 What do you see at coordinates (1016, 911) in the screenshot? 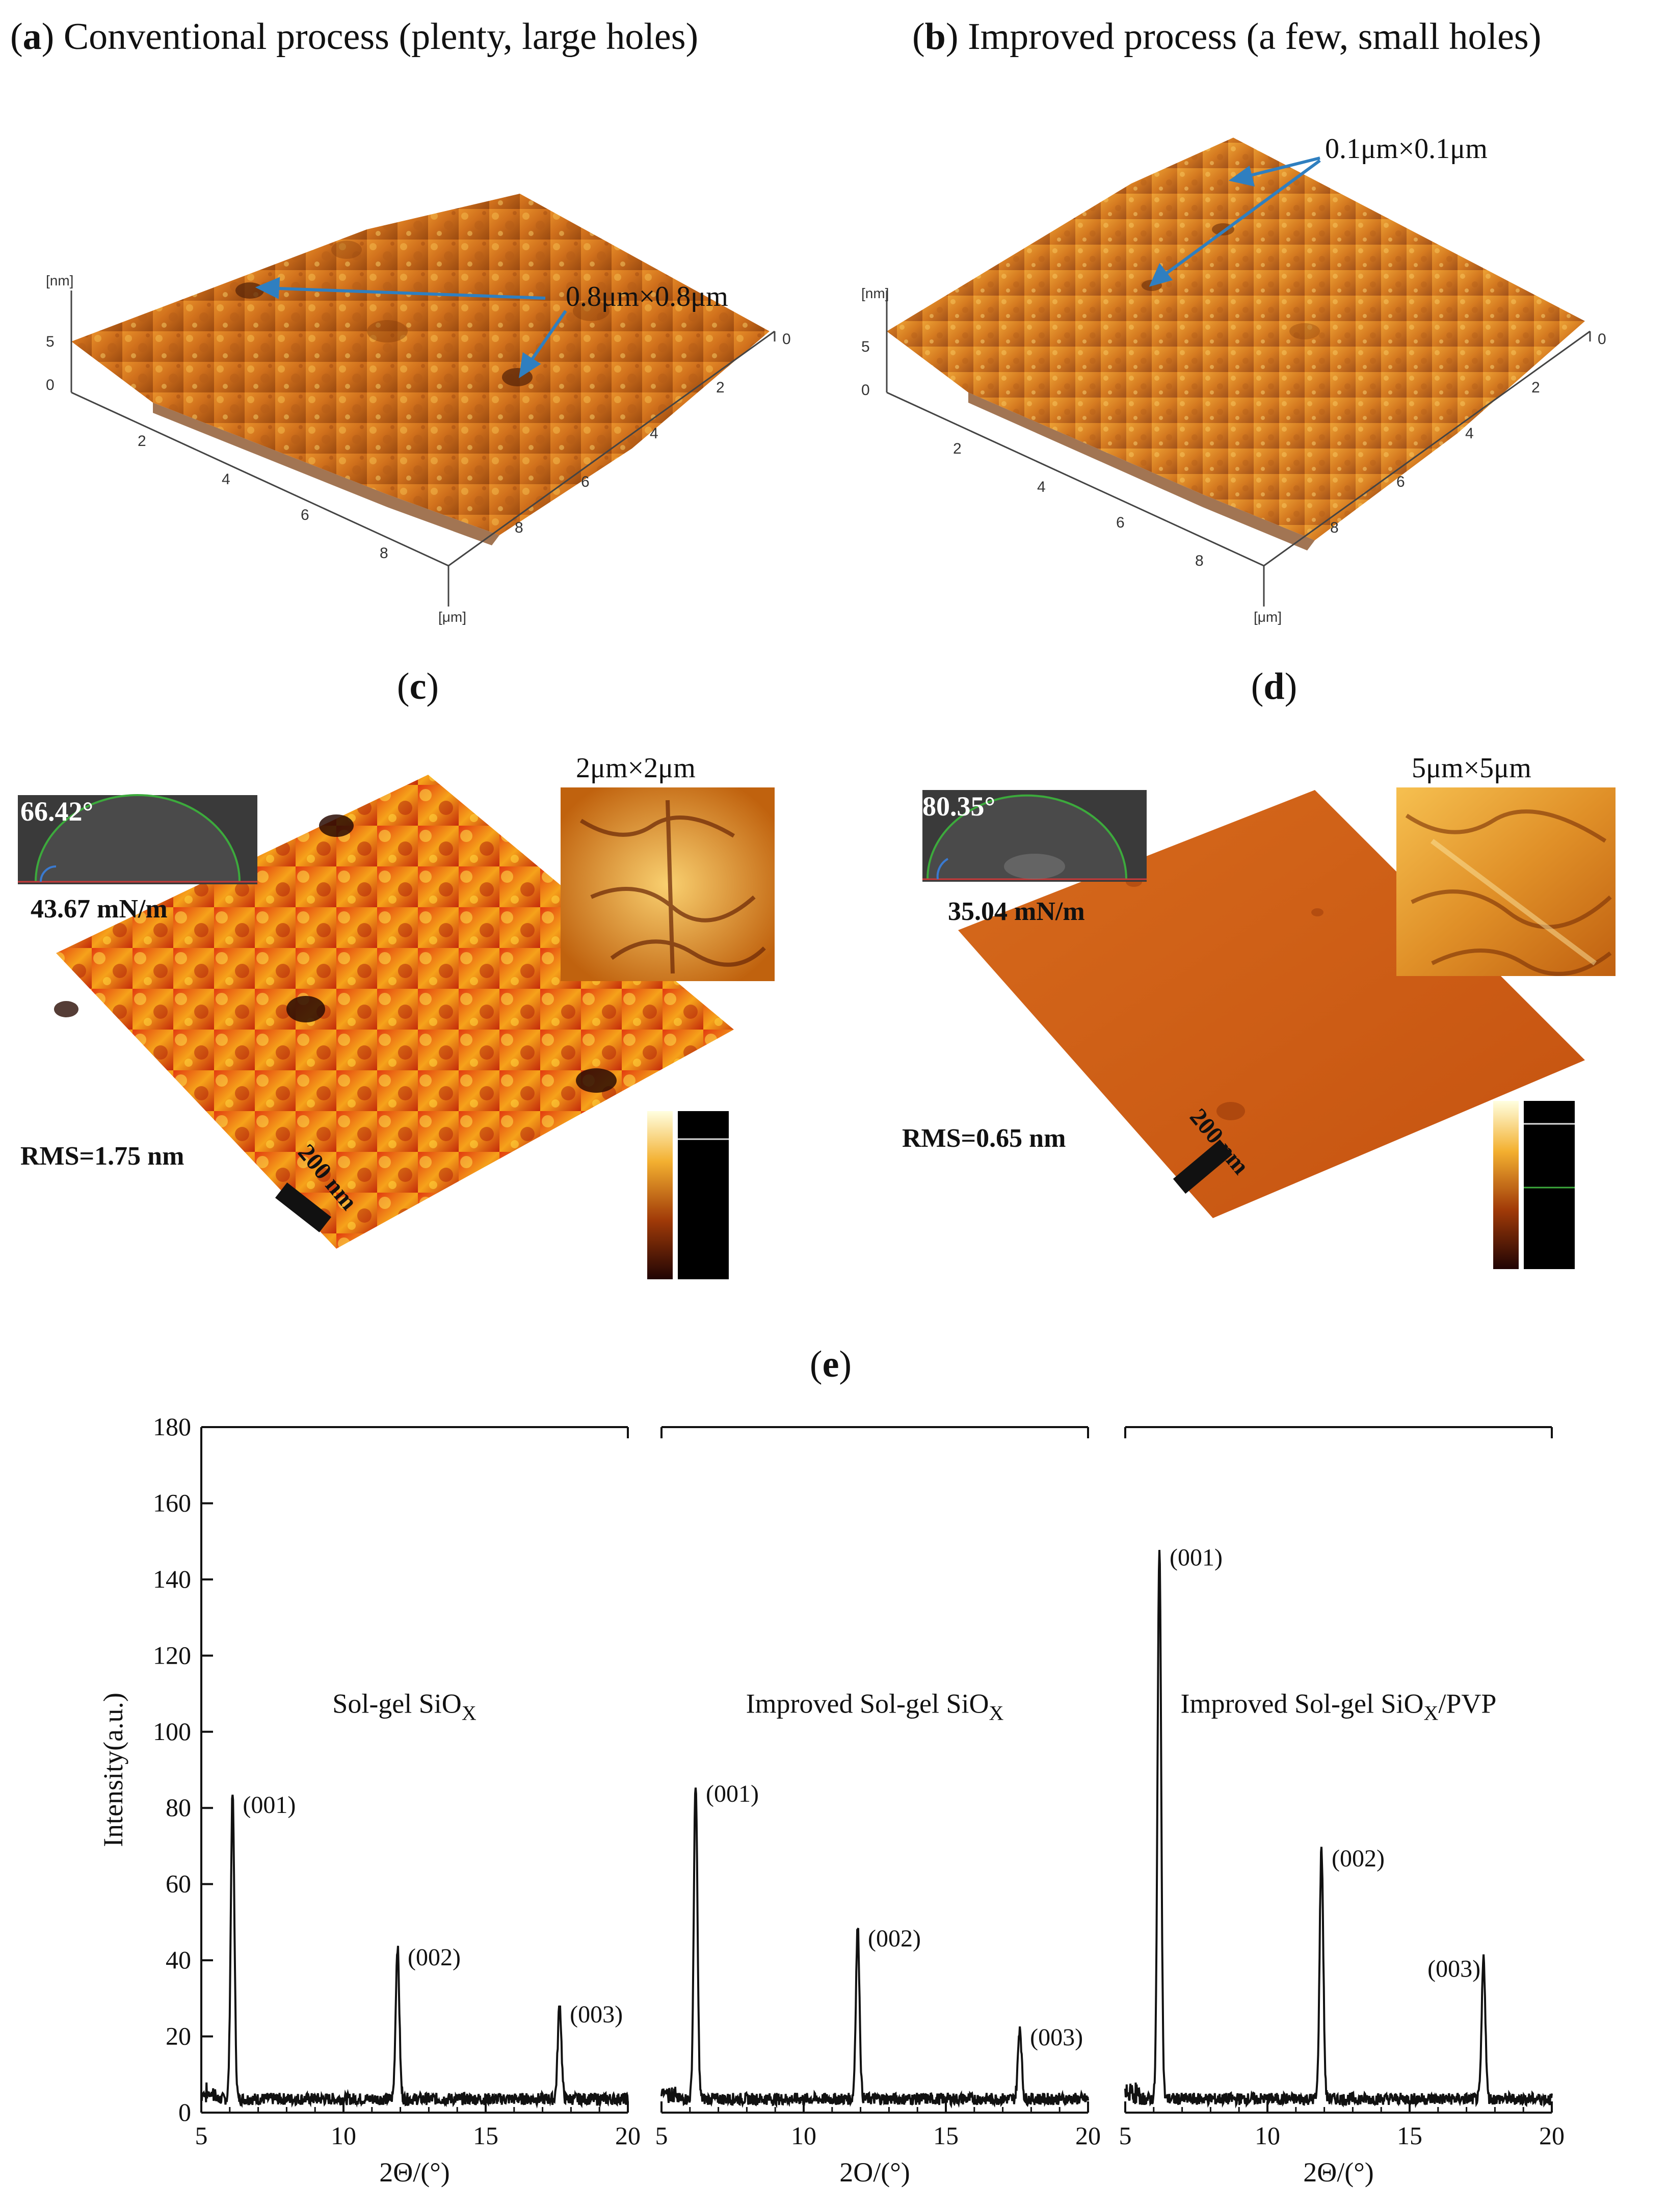
I see `panel-d-surface-energy: 35.04 mN/m` at bounding box center [1016, 911].